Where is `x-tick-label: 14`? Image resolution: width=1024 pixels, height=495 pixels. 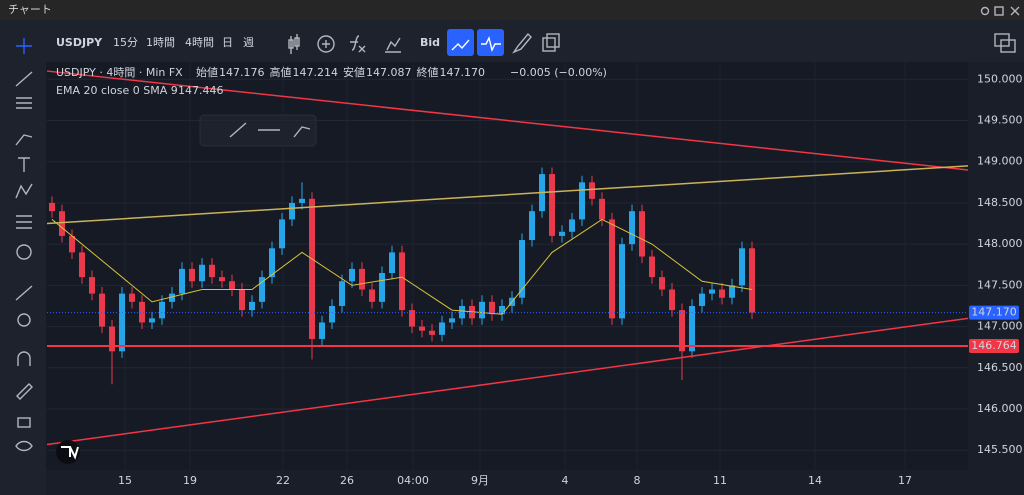 x-tick-label: 14 is located at coordinates (815, 480).